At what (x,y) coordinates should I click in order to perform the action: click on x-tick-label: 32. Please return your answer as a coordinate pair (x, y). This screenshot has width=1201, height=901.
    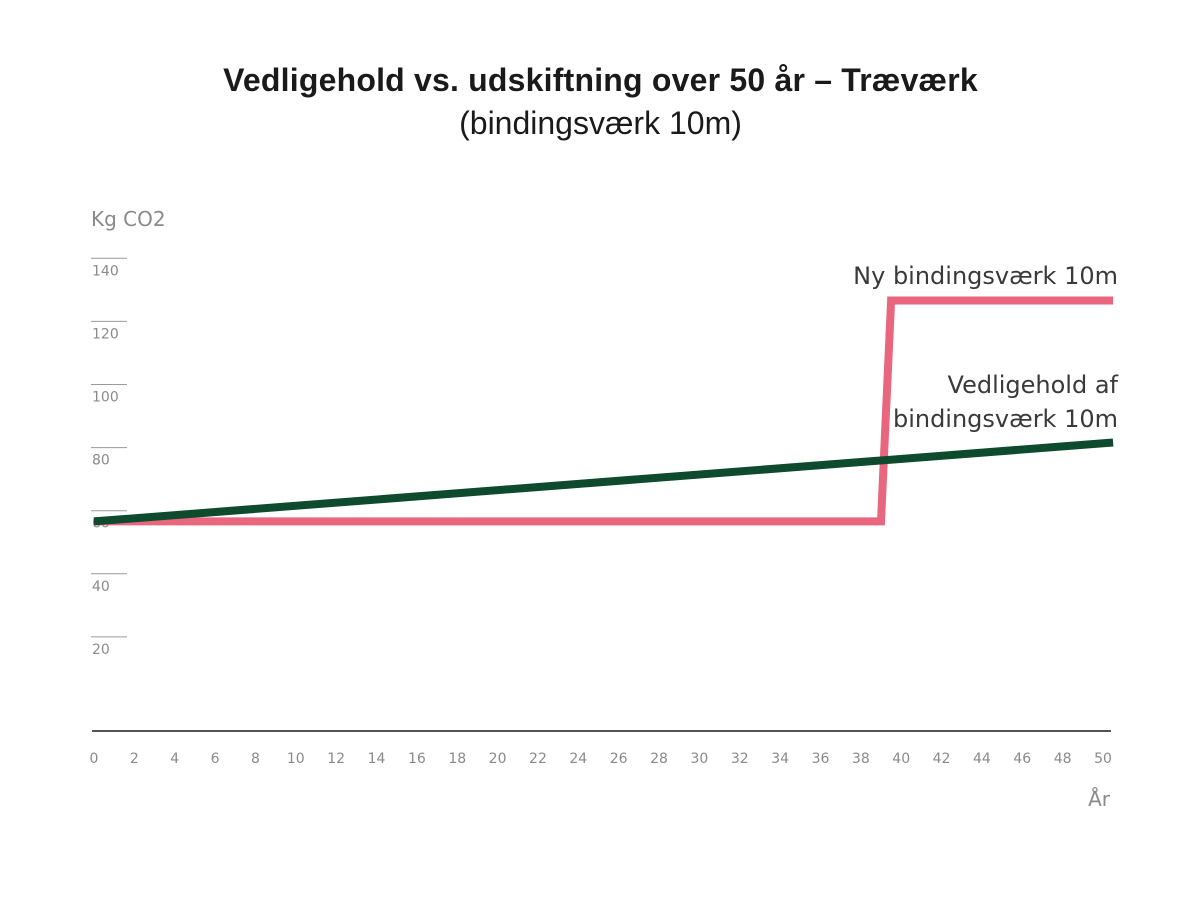
    Looking at the image, I should click on (740, 759).